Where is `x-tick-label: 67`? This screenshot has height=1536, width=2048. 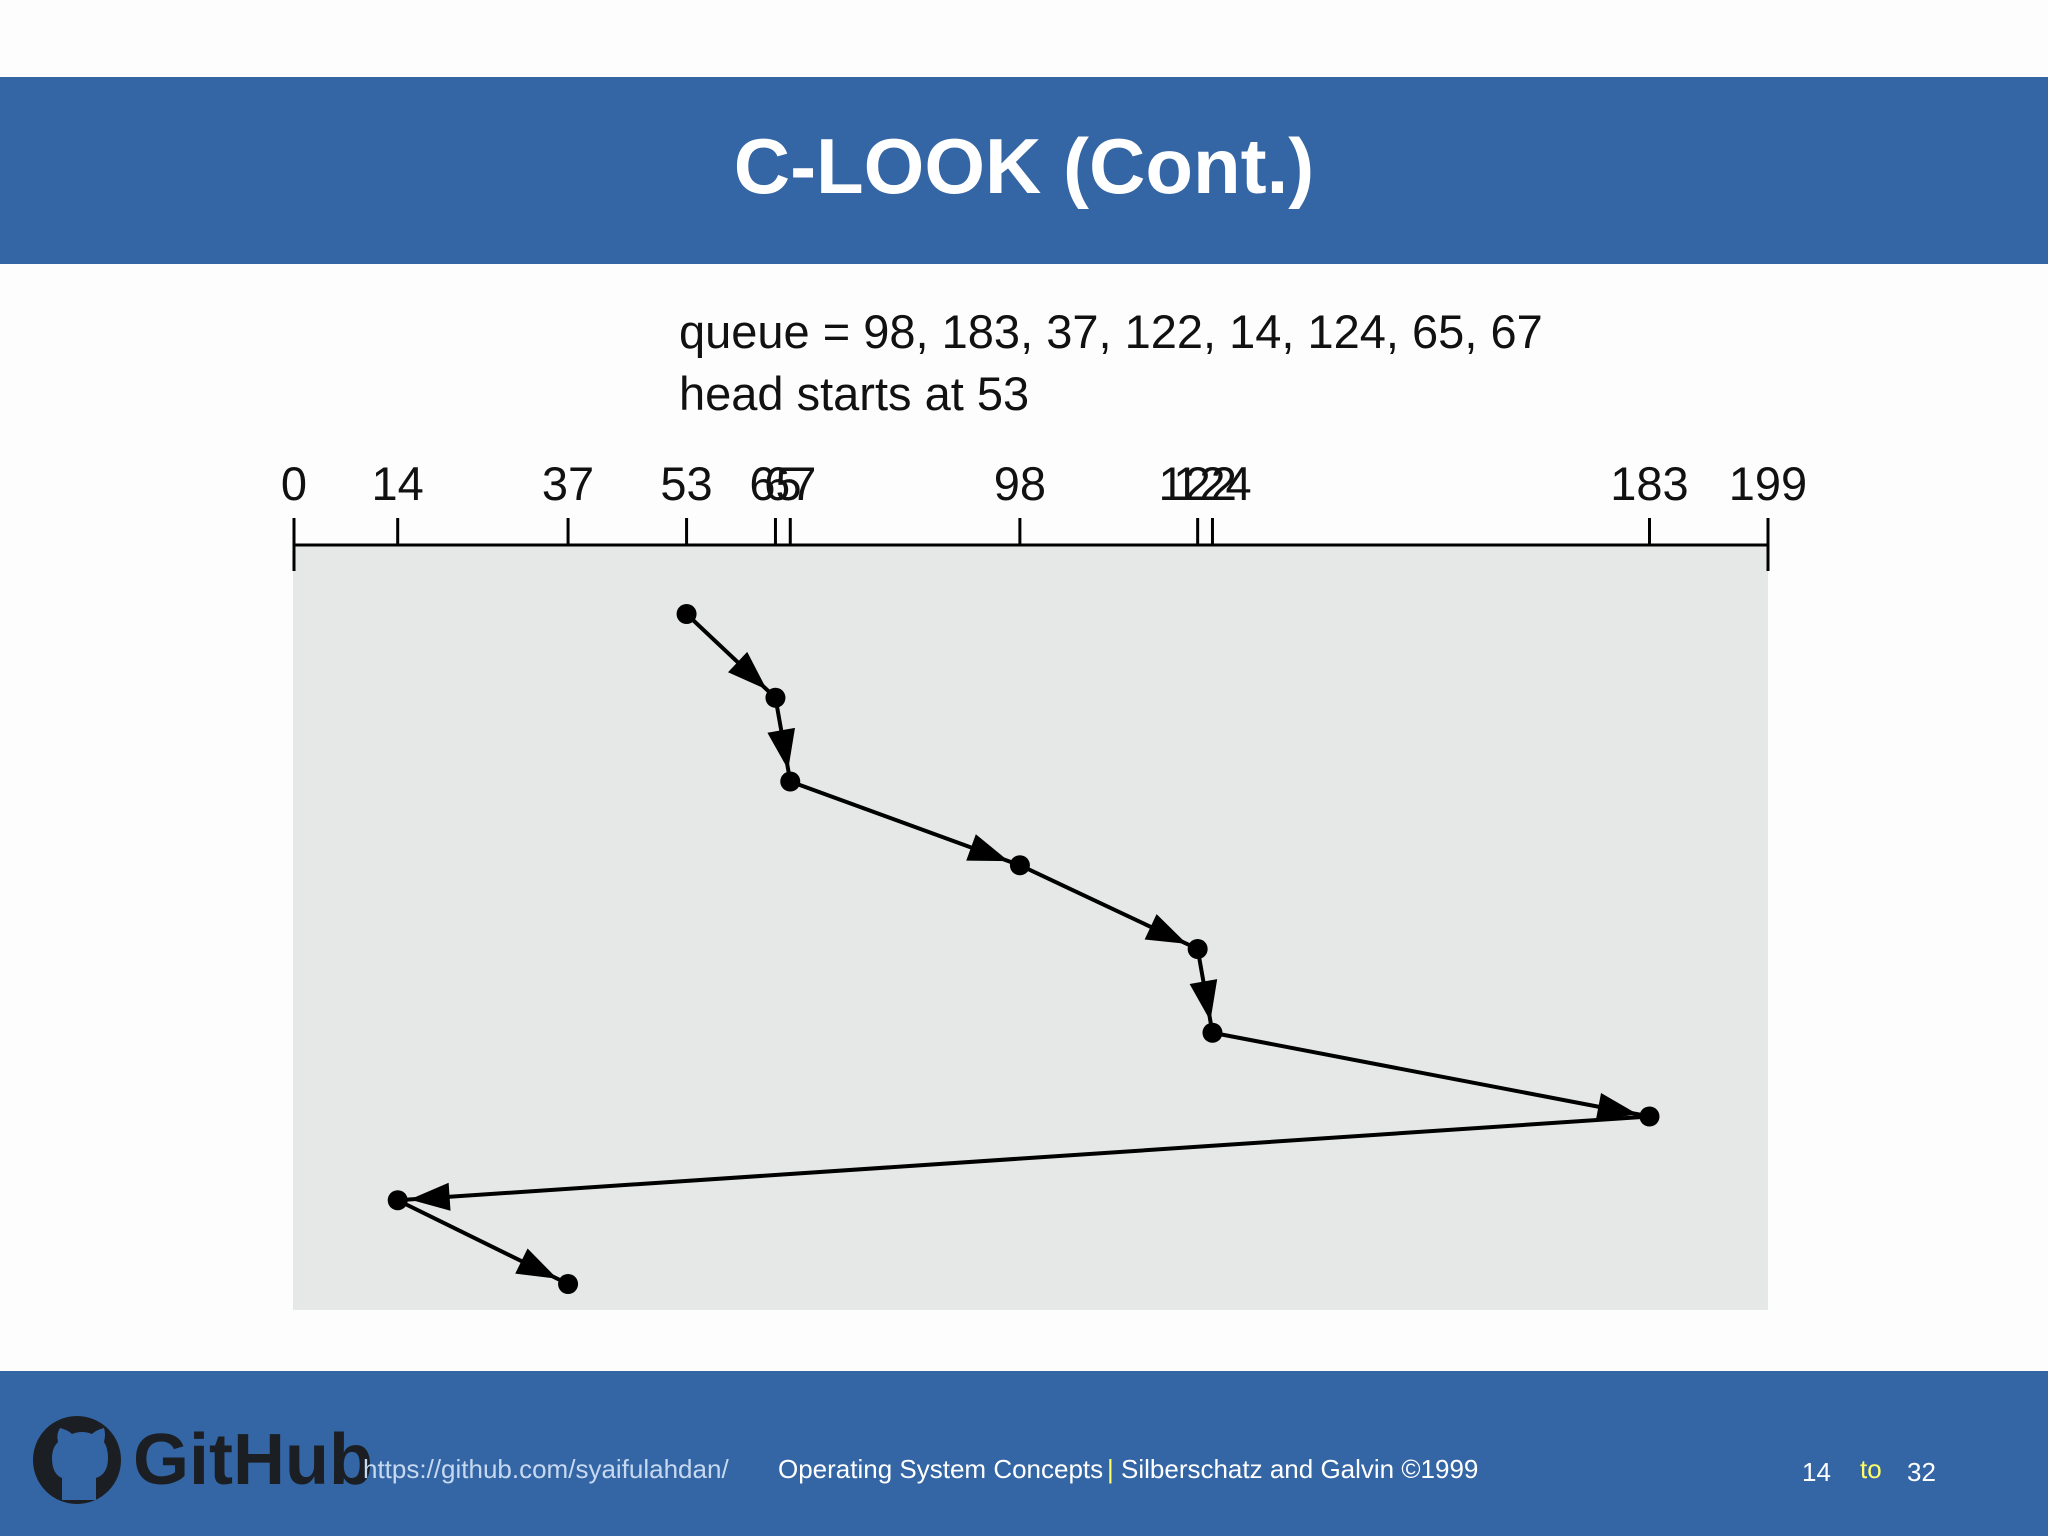 x-tick-label: 67 is located at coordinates (790, 483).